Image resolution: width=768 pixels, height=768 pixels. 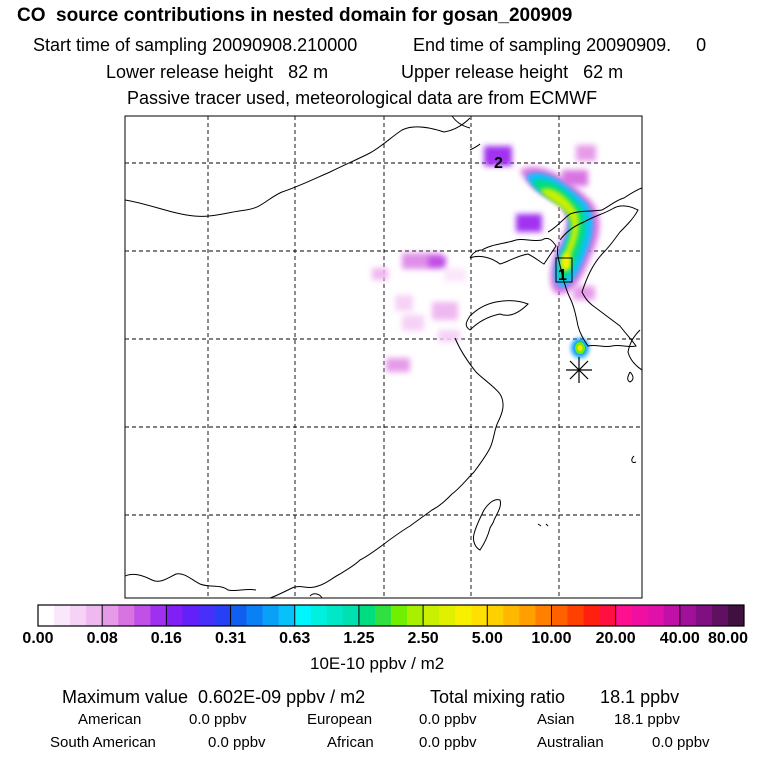 What do you see at coordinates (543, 525) in the screenshot?
I see `island-ryukyu` at bounding box center [543, 525].